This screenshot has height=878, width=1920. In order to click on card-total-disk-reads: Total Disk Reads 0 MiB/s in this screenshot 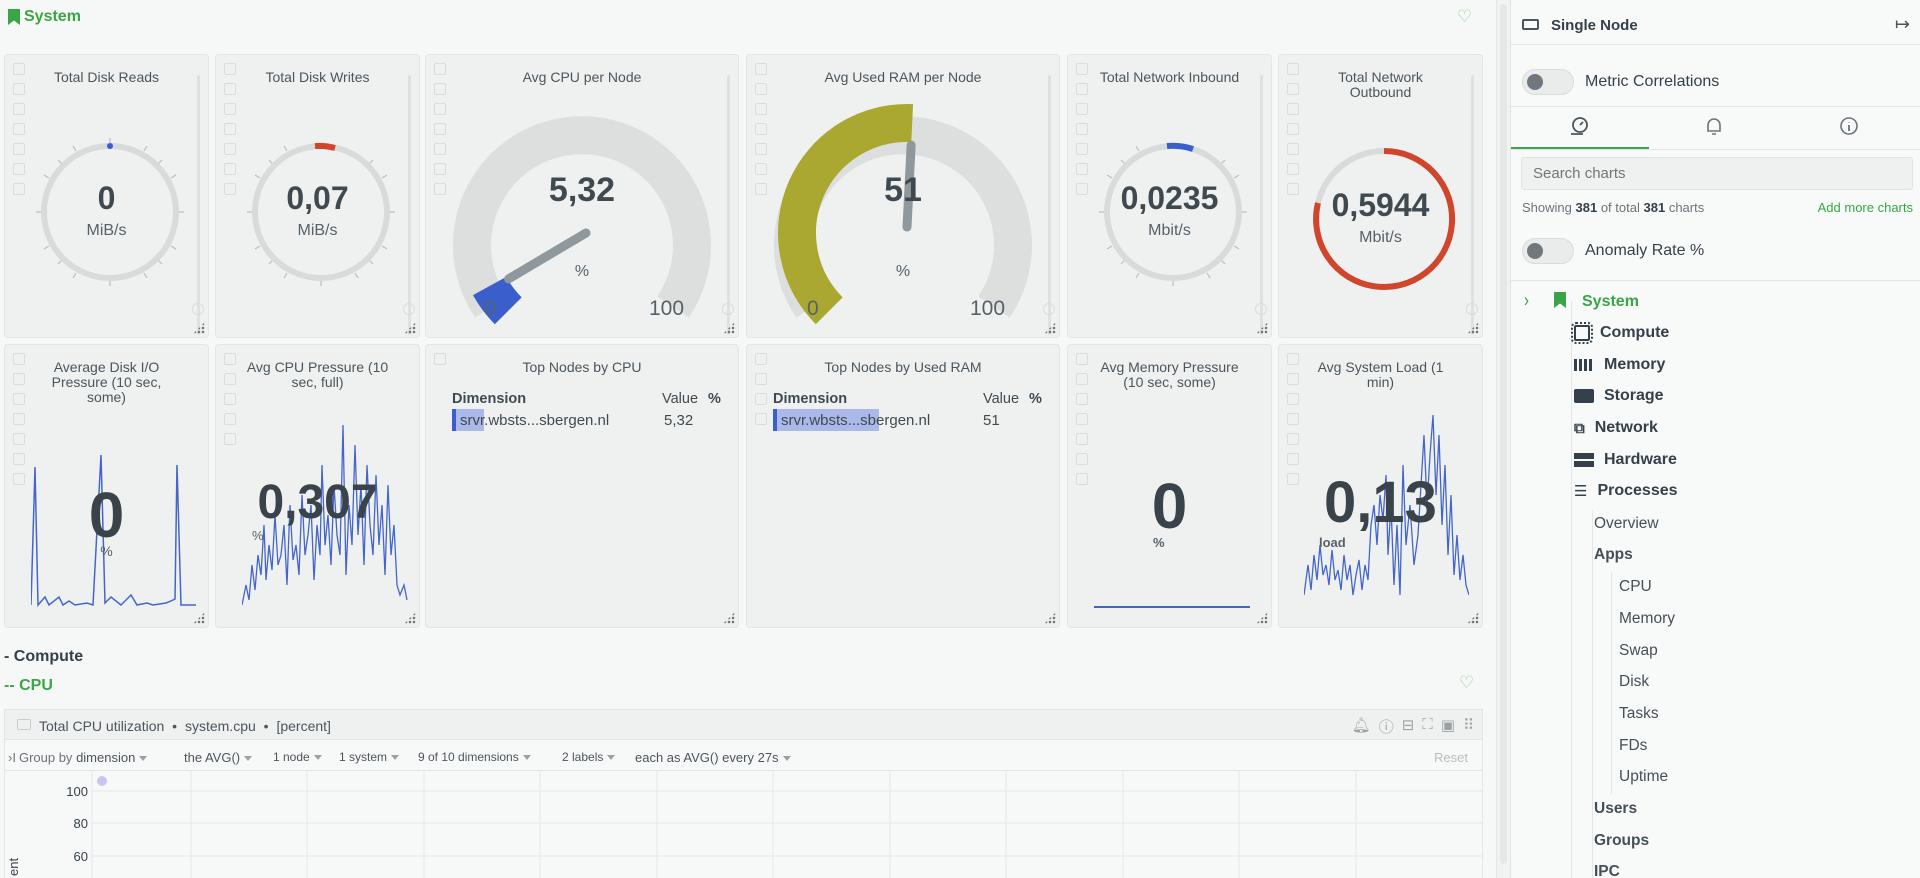, I will do `click(106, 196)`.